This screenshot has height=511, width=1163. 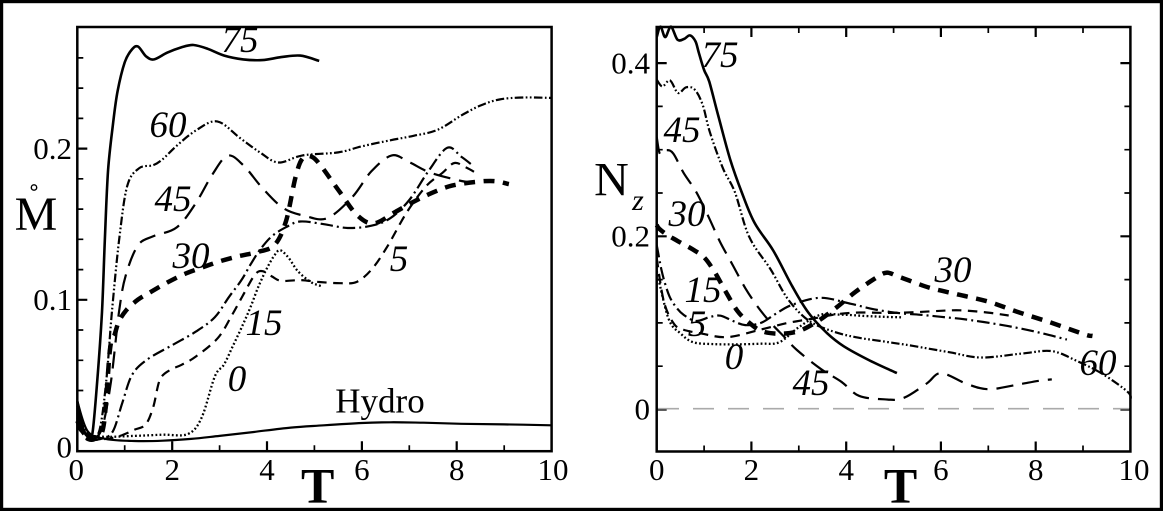 What do you see at coordinates (52, 299) in the screenshot?
I see `svg-text: 0.1` at bounding box center [52, 299].